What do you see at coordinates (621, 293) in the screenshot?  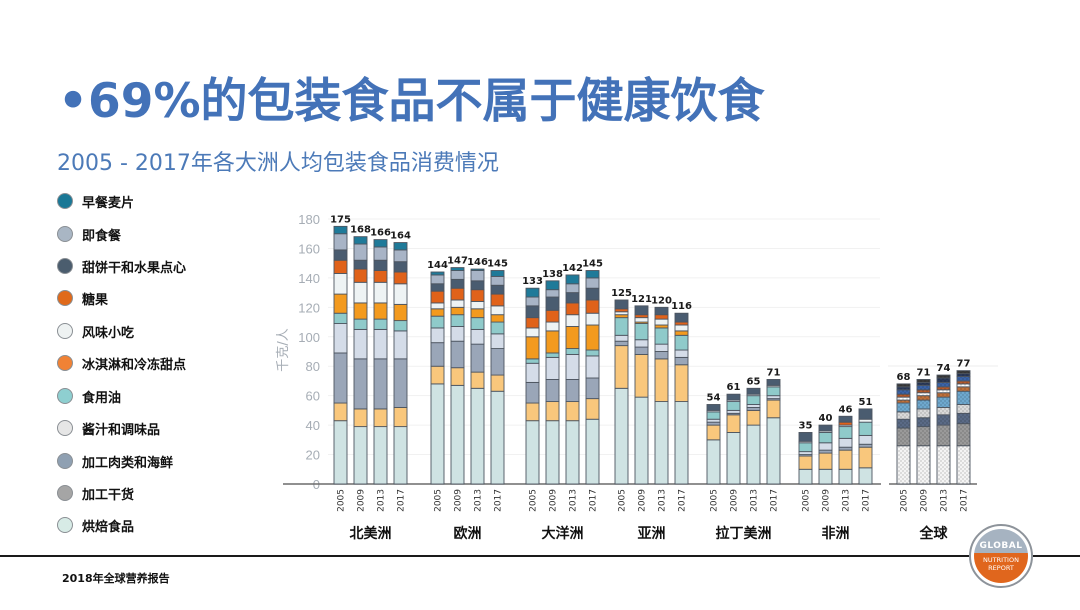 I see `bar-total-label: 125` at bounding box center [621, 293].